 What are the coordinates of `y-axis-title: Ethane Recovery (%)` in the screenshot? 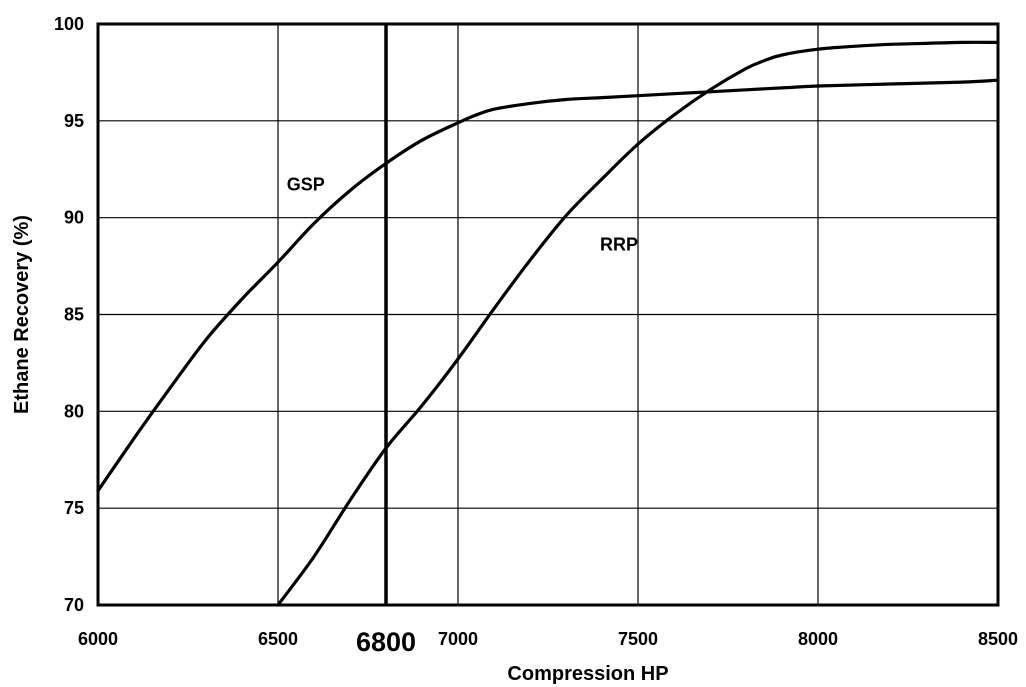 It's located at (22, 314).